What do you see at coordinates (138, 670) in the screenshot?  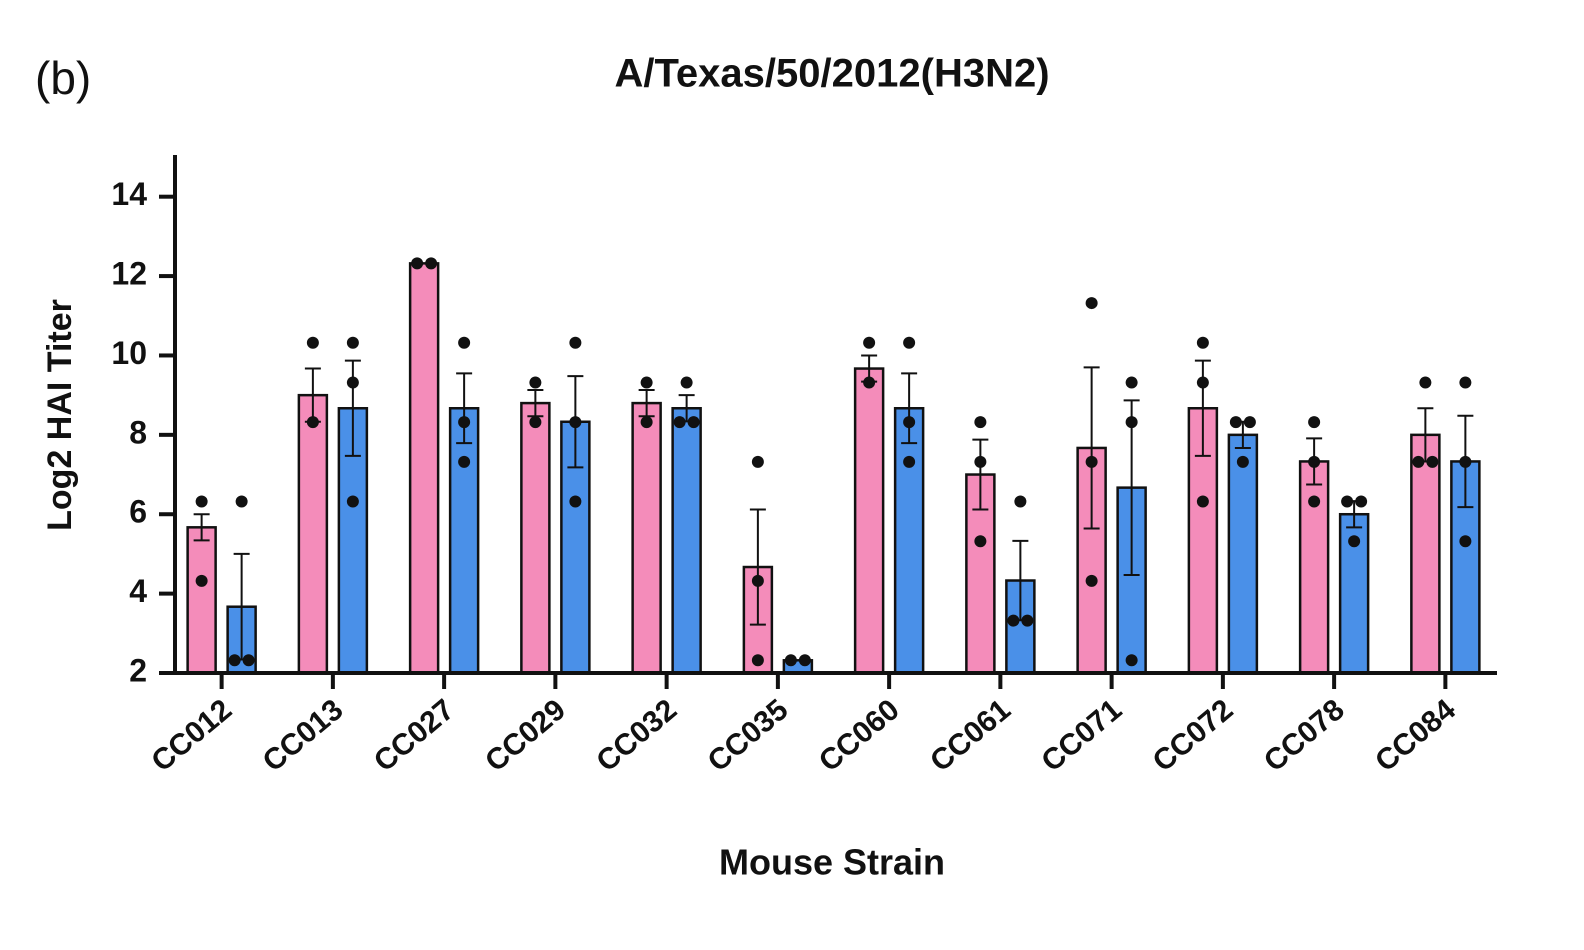 I see `y-tick-label: 2` at bounding box center [138, 670].